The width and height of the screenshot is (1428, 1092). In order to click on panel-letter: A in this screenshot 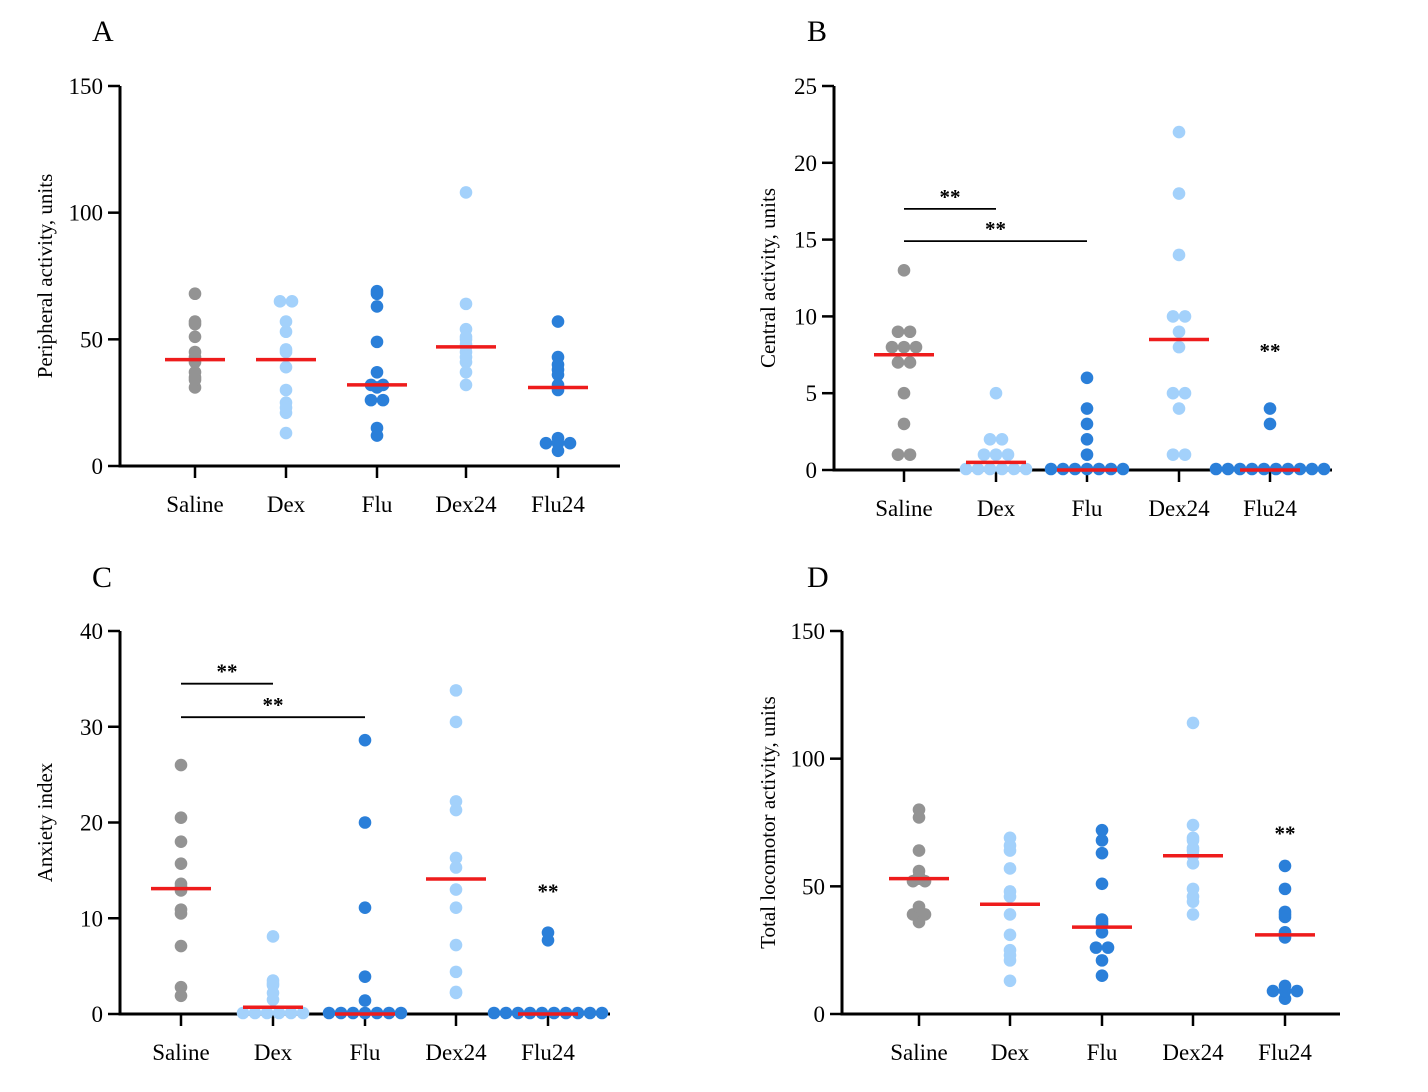, I will do `click(103, 31)`.